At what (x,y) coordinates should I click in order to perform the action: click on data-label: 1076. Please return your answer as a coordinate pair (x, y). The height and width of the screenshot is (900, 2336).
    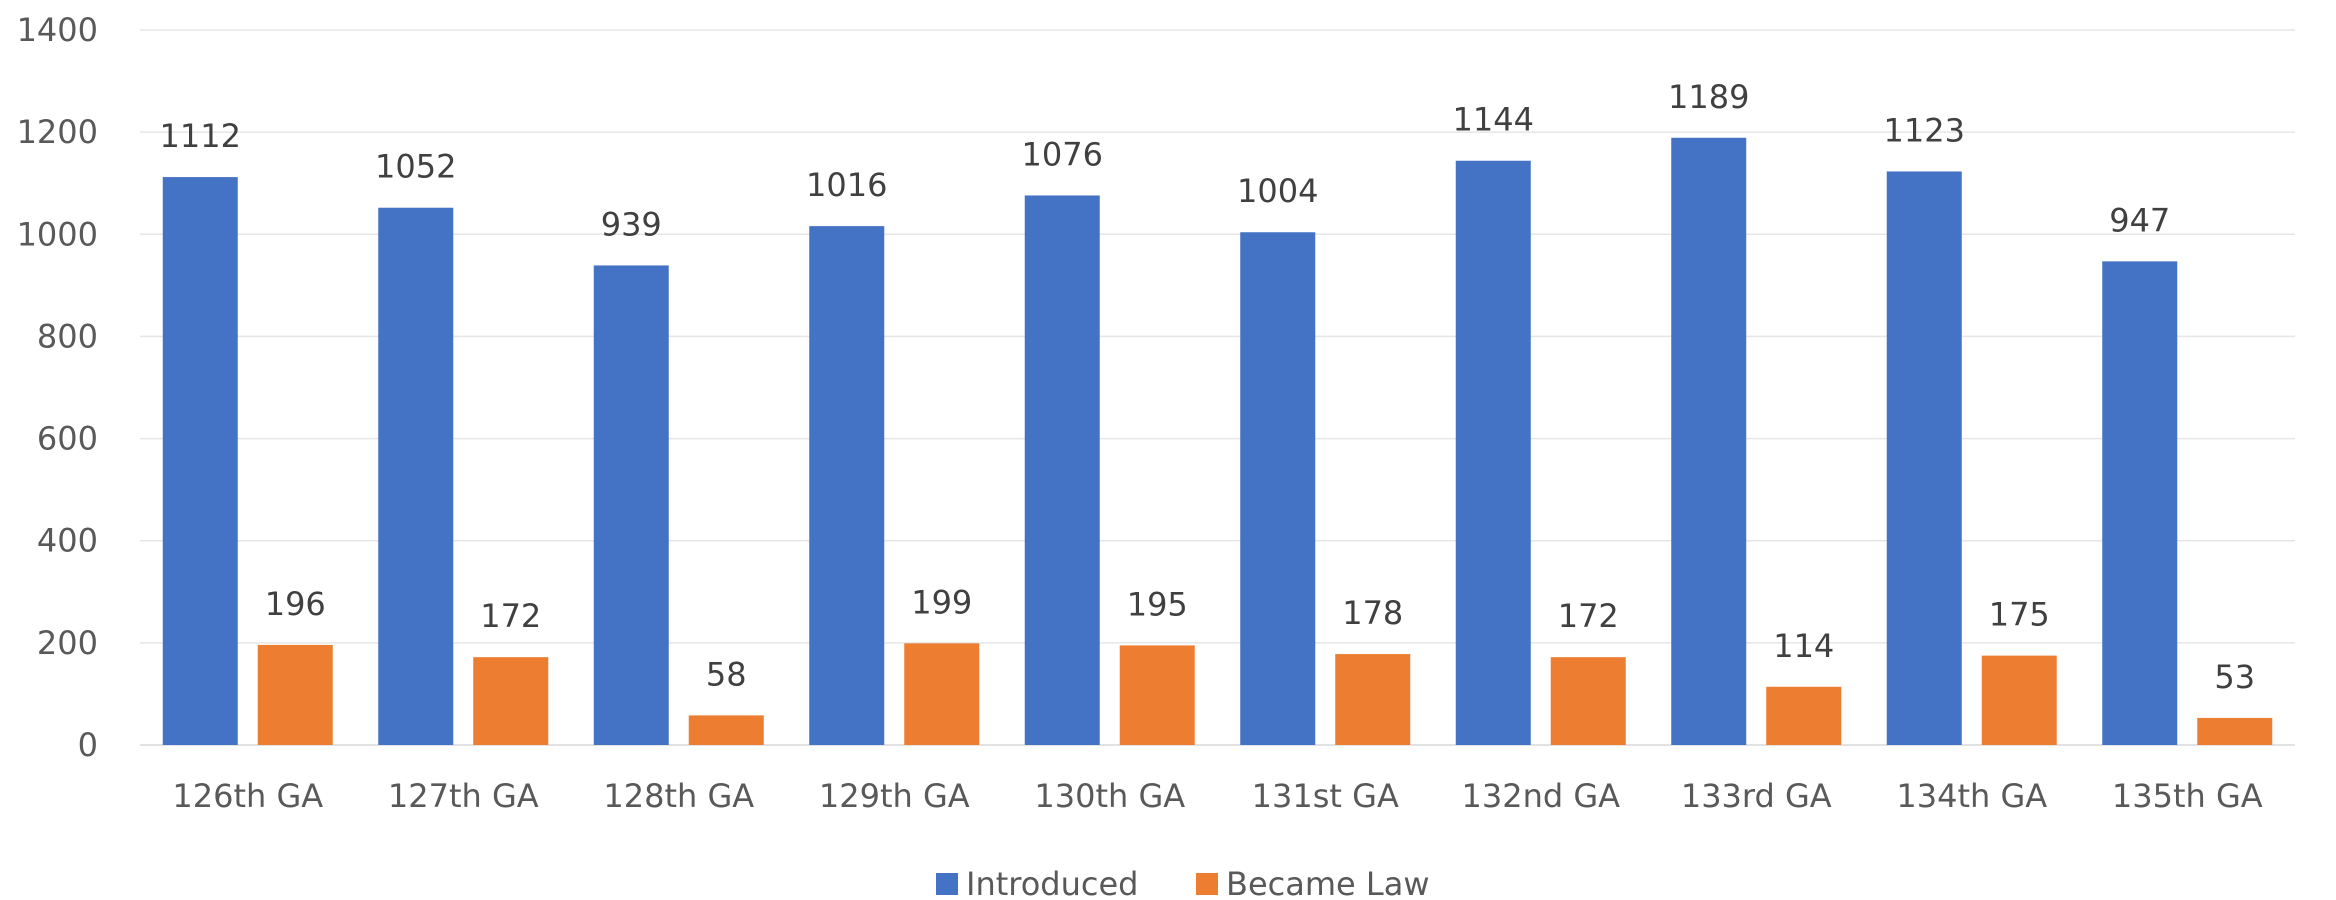
    Looking at the image, I should click on (1062, 154).